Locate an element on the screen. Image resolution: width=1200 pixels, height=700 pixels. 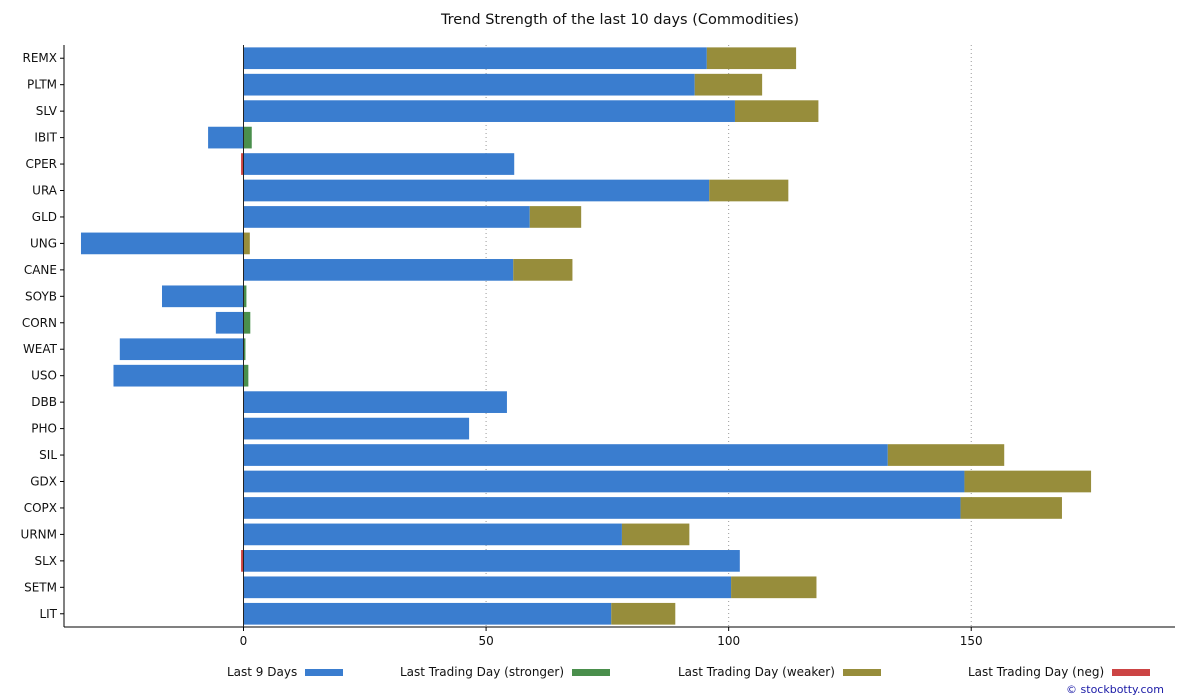
legend-label-stronger: Last Trading Day (stronger) is located at coordinates (482, 672).